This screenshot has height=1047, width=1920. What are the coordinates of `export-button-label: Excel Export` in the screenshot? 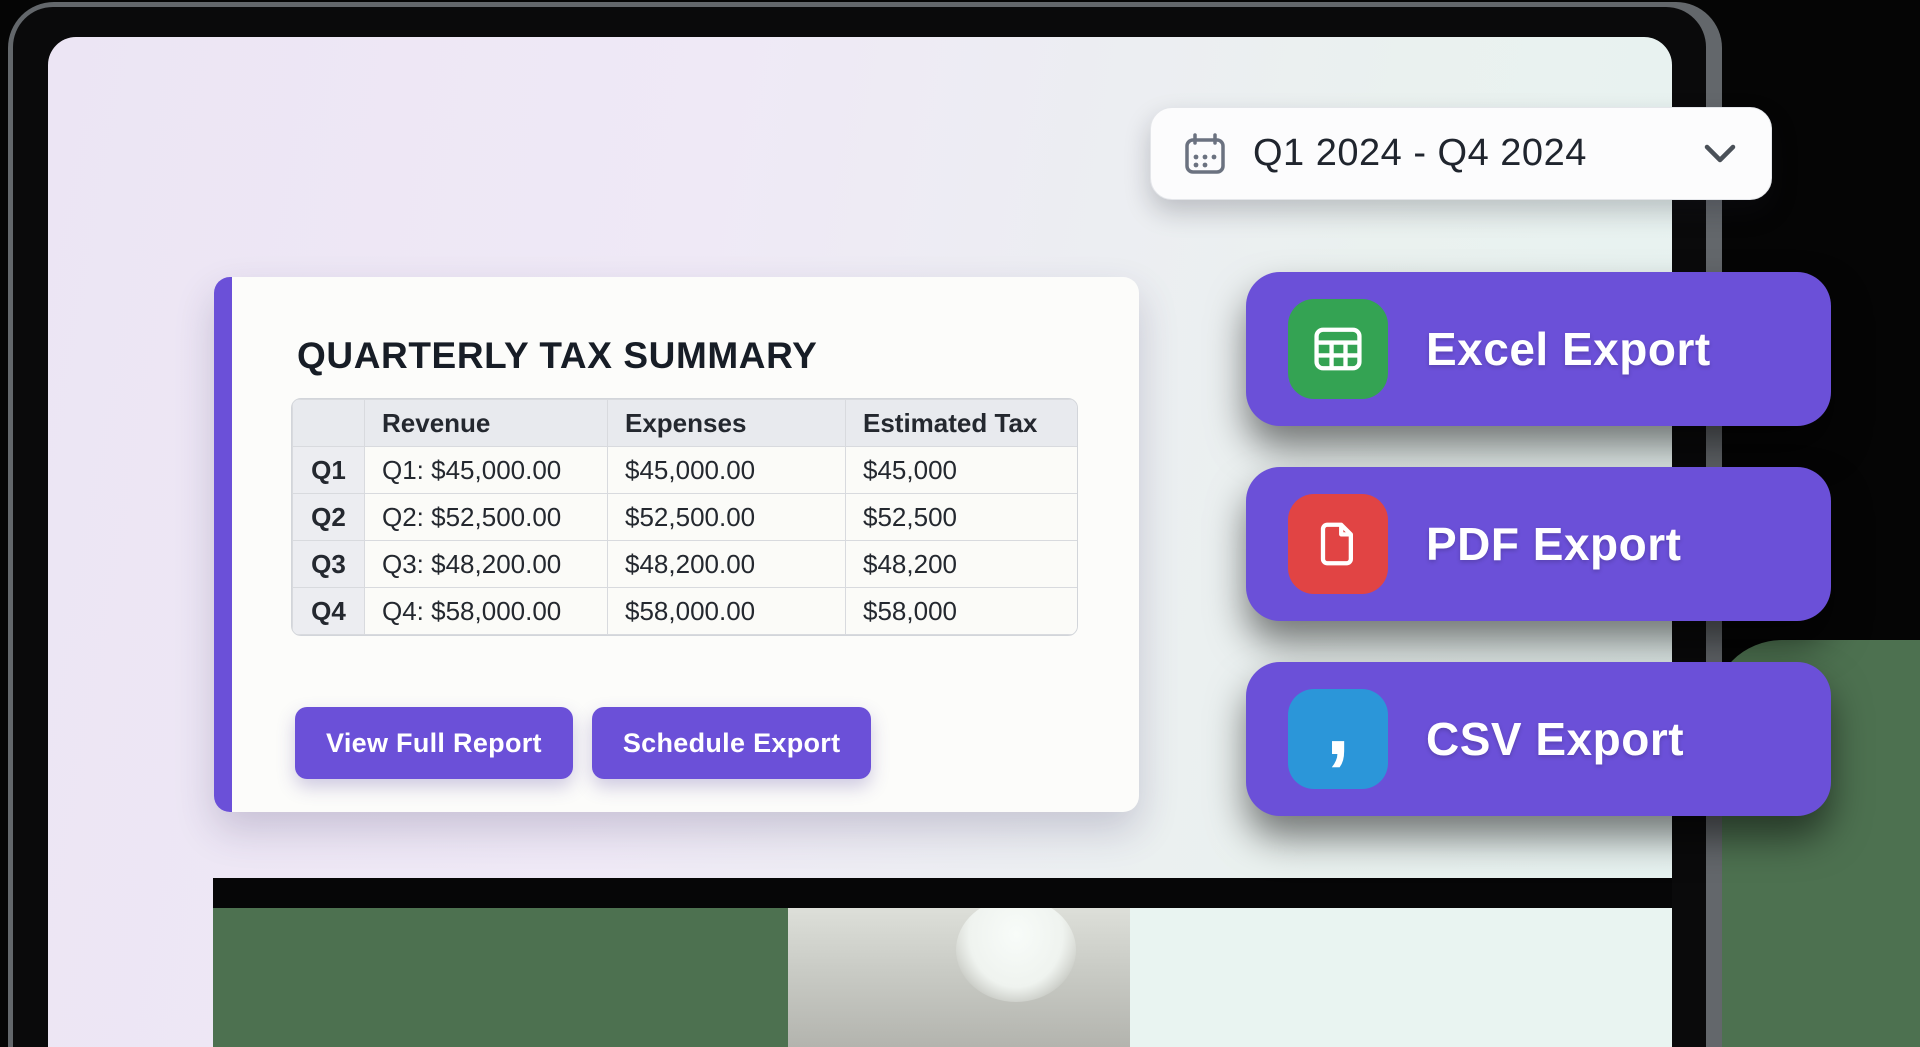 It's located at (1568, 349).